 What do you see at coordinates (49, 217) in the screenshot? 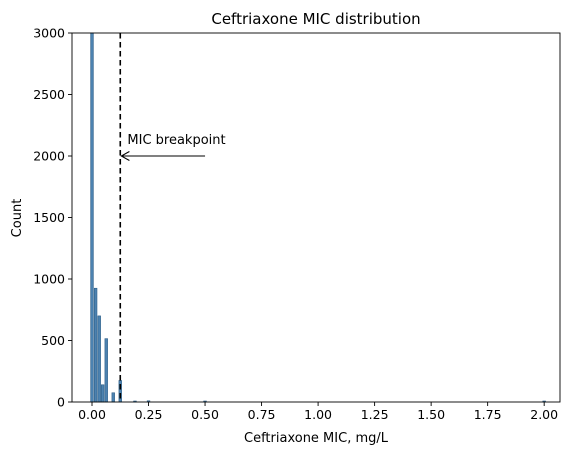
I see `y-tick-label-3: 1500` at bounding box center [49, 217].